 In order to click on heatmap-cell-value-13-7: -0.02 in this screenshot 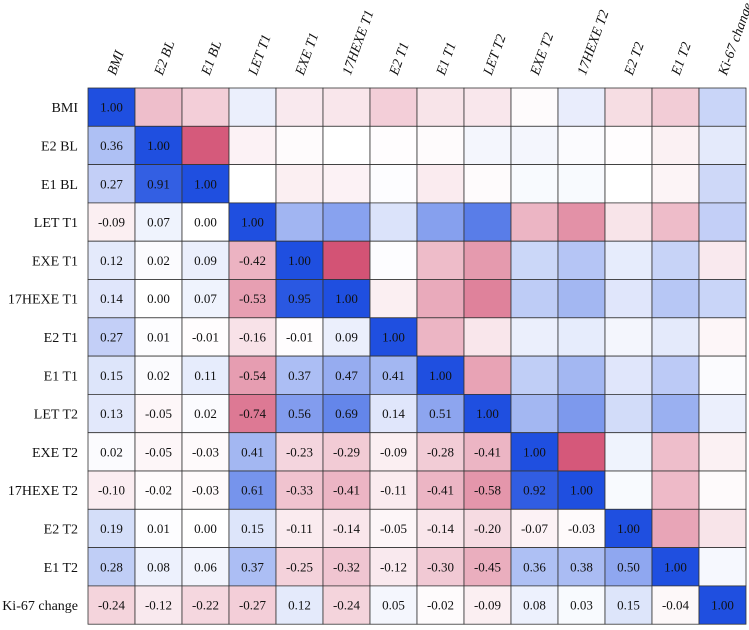, I will do `click(440, 605)`.